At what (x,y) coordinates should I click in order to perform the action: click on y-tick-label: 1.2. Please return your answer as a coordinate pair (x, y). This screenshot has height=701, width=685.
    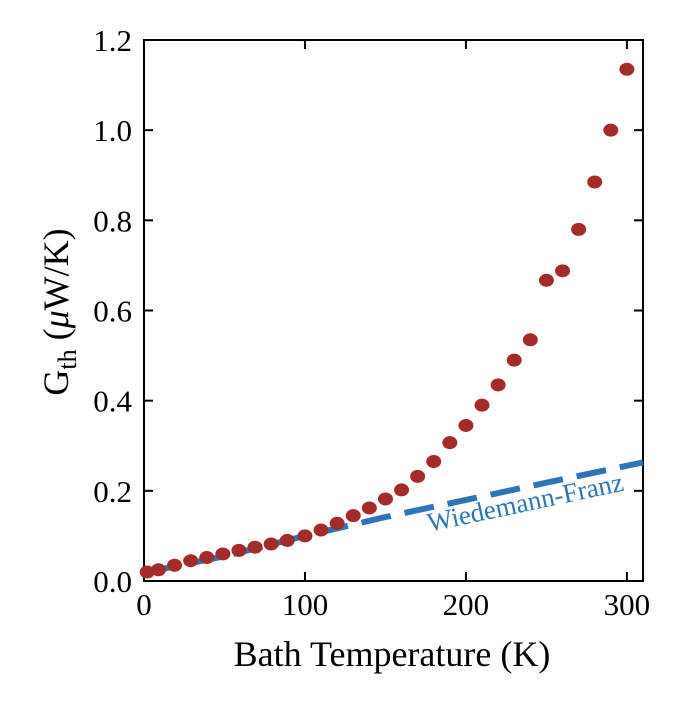
    Looking at the image, I should click on (112, 40).